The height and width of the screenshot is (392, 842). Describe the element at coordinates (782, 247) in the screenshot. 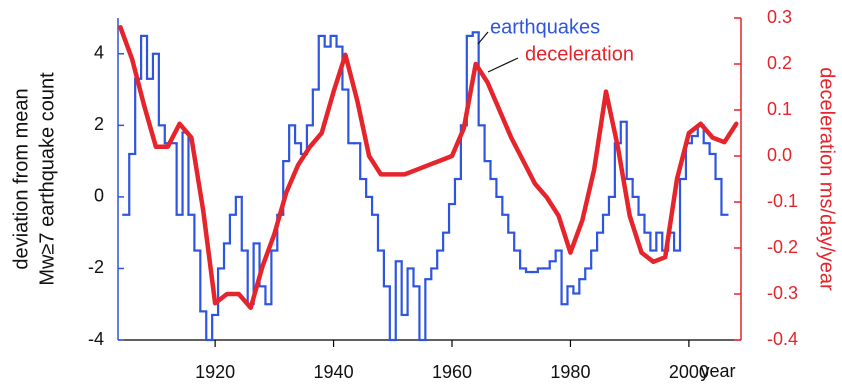

I see `y2-tick-label: -0.2` at that location.